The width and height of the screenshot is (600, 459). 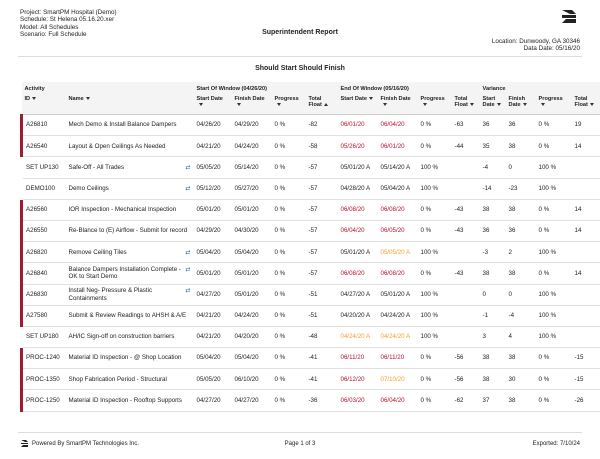 I want to click on cell-text: A26830, so click(x=37, y=294).